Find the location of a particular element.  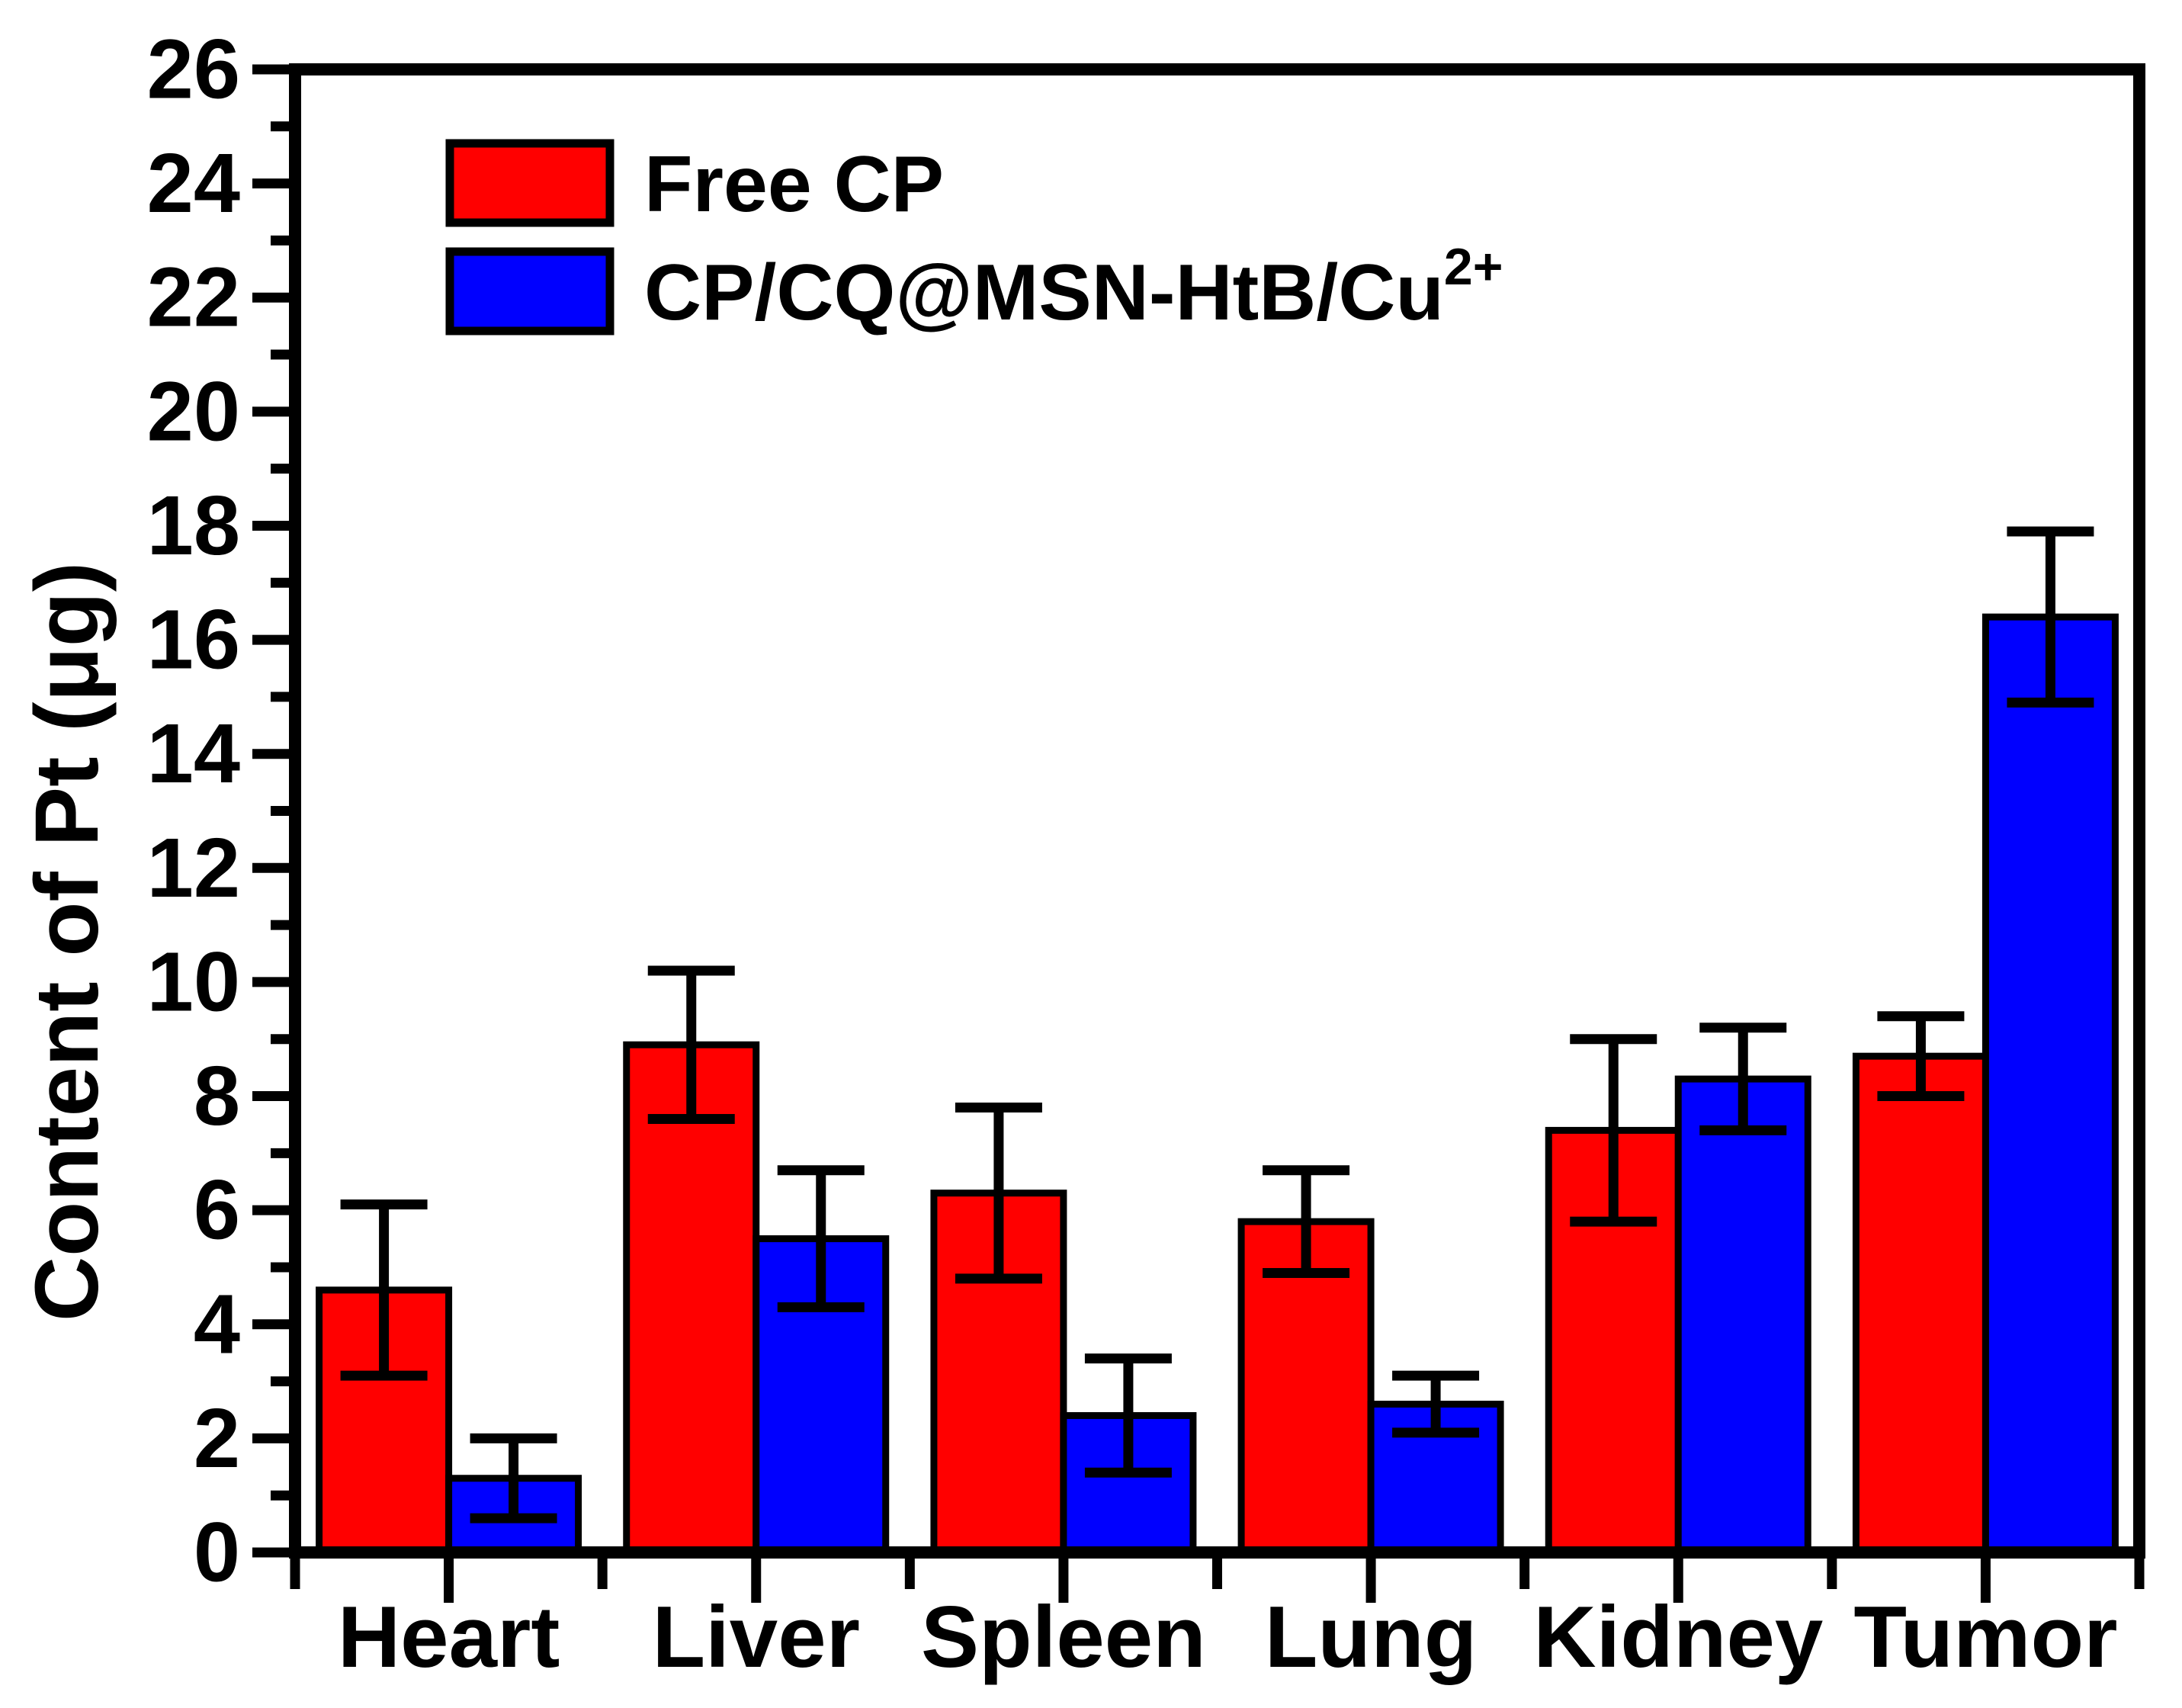

error-bar-freecp-heart is located at coordinates (384, 1290).